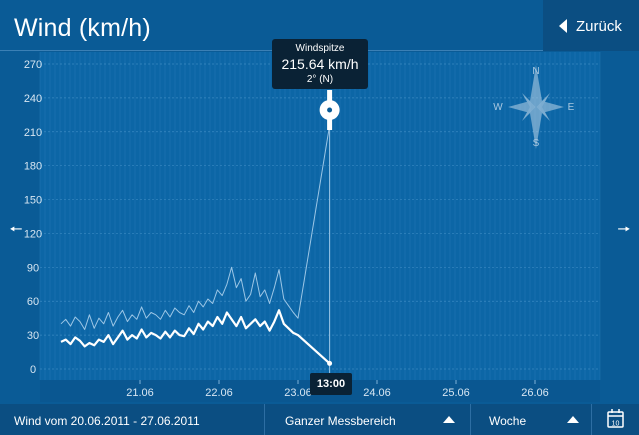 Image resolution: width=639 pixels, height=435 pixels. I want to click on x-tick-label: 22.06, so click(219, 393).